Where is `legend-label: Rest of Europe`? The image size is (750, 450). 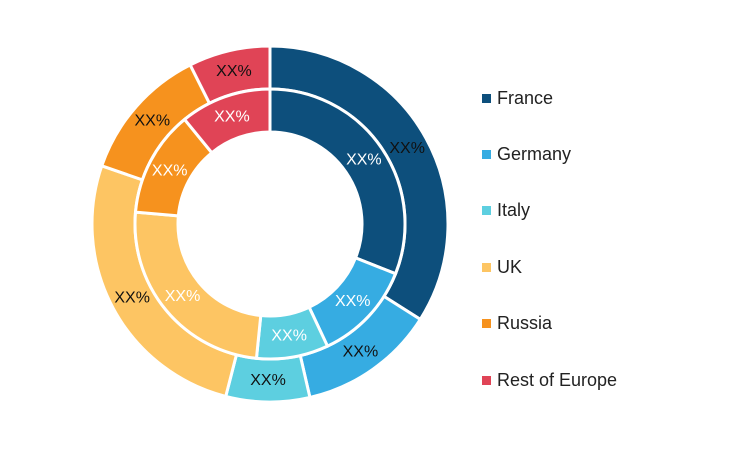 legend-label: Rest of Europe is located at coordinates (557, 379).